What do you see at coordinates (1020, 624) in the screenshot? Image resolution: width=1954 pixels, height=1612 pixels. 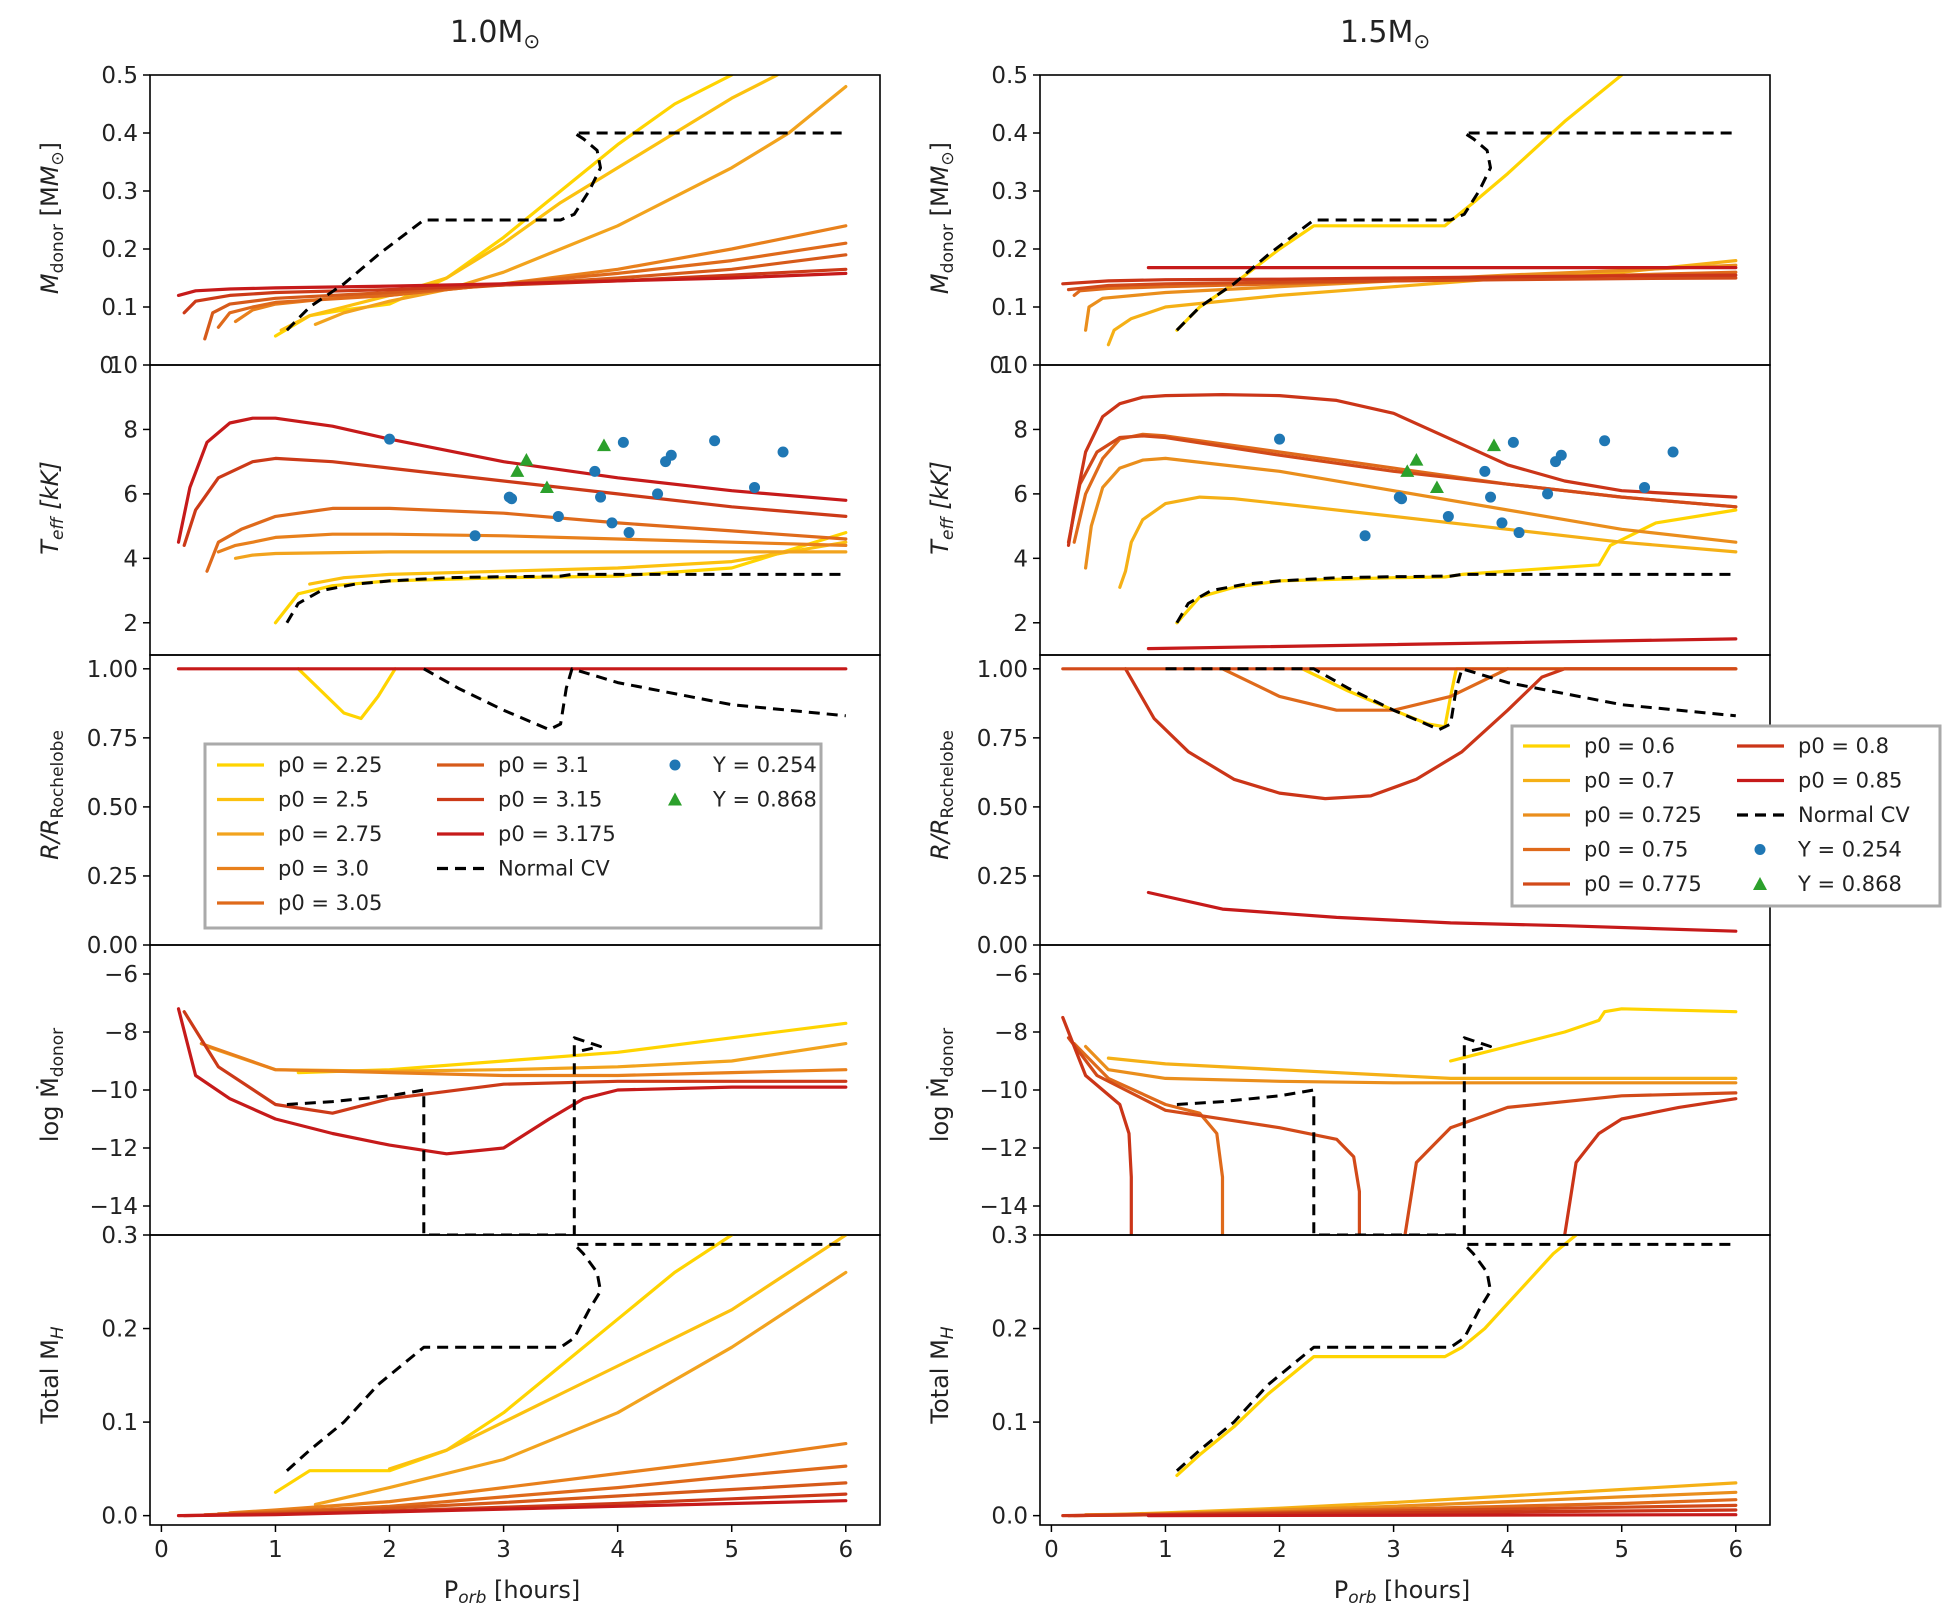 I see `y-tick-label: 2` at bounding box center [1020, 624].